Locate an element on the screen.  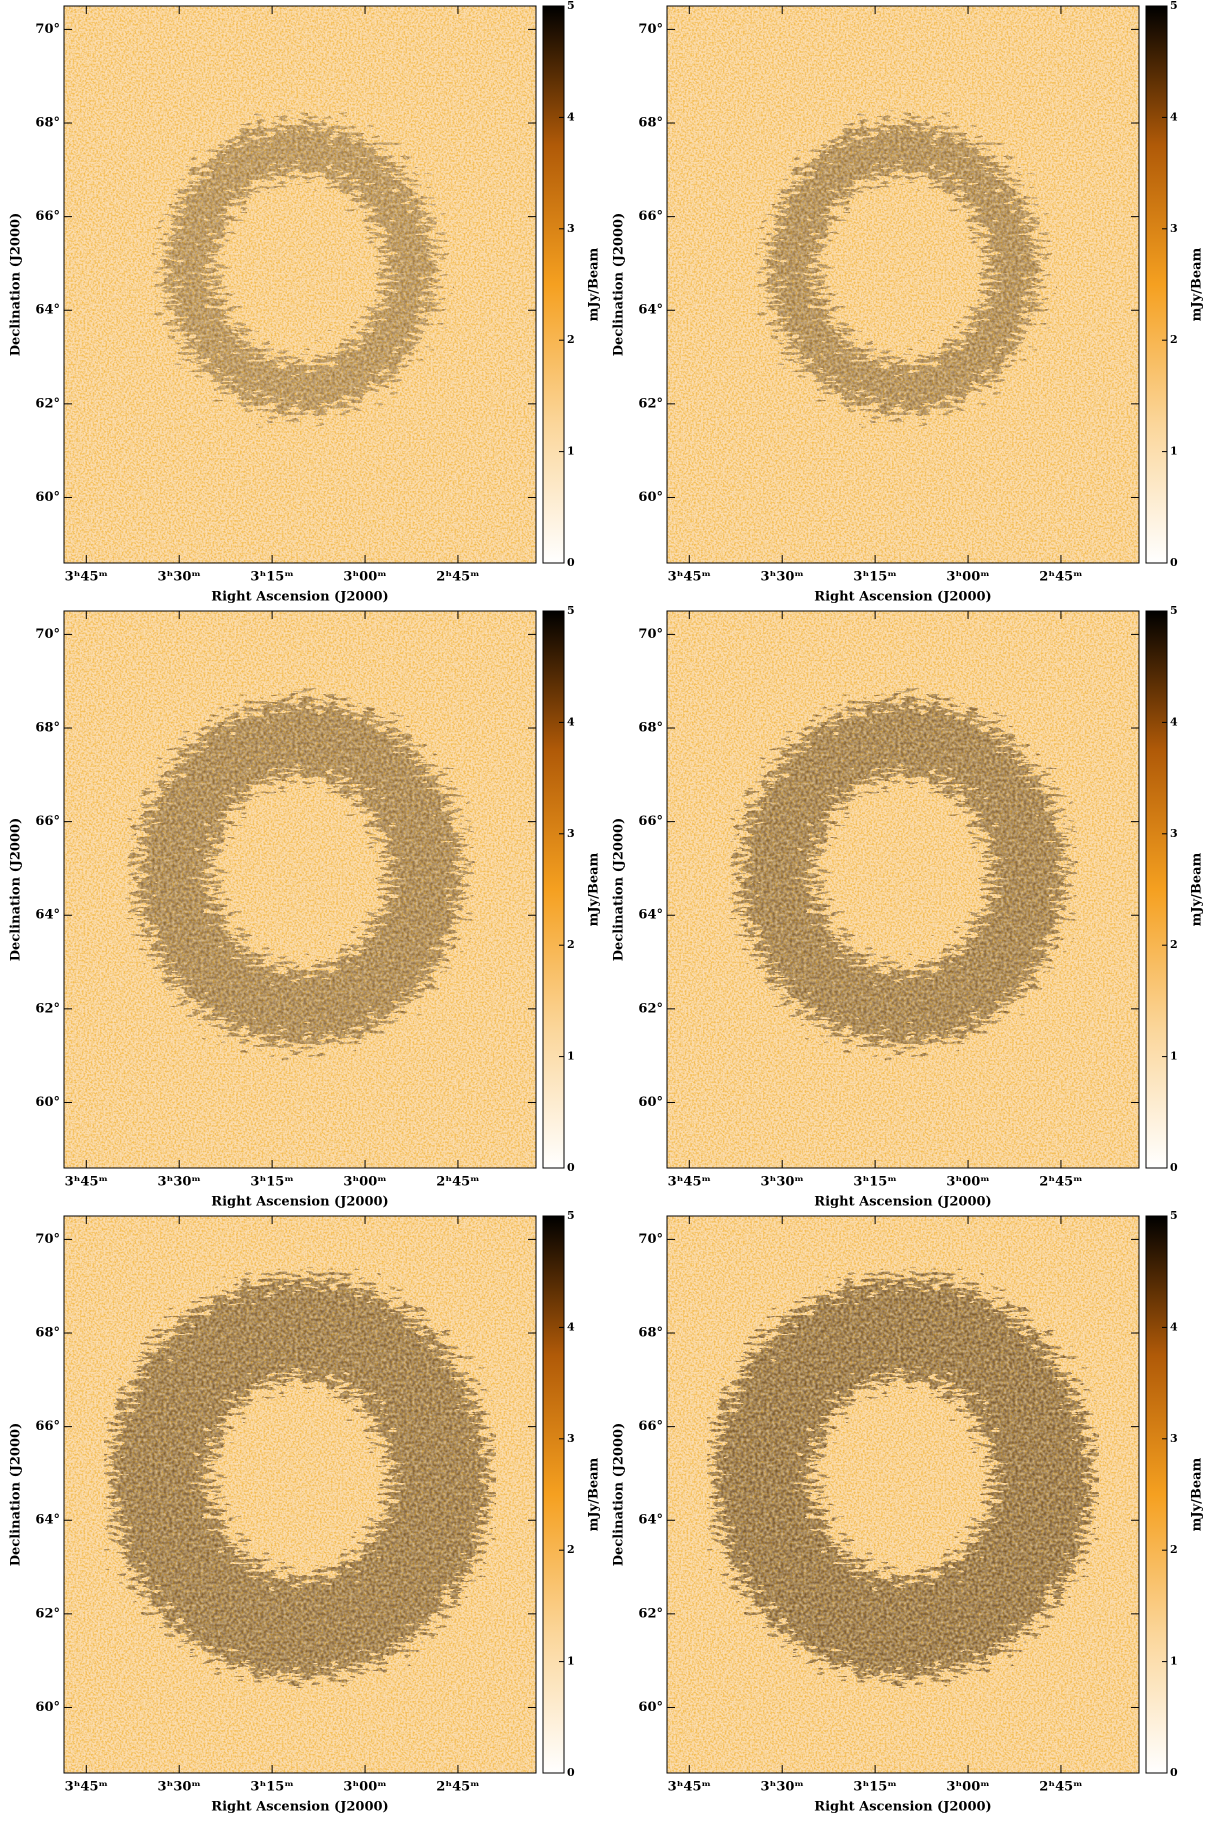
colorbar-tick-label: 0 is located at coordinates (571, 562).